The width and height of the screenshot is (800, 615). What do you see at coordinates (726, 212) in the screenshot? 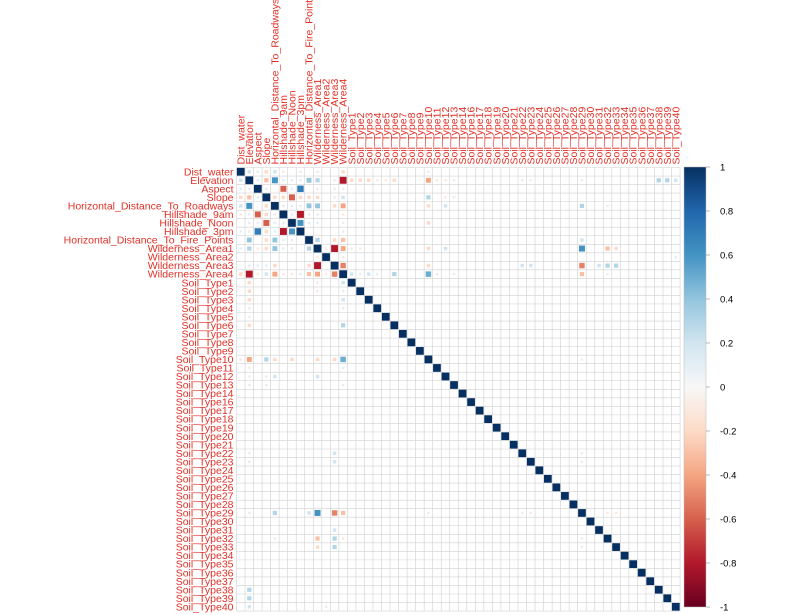
I see `legend-tick-label: 0.8` at bounding box center [726, 212].